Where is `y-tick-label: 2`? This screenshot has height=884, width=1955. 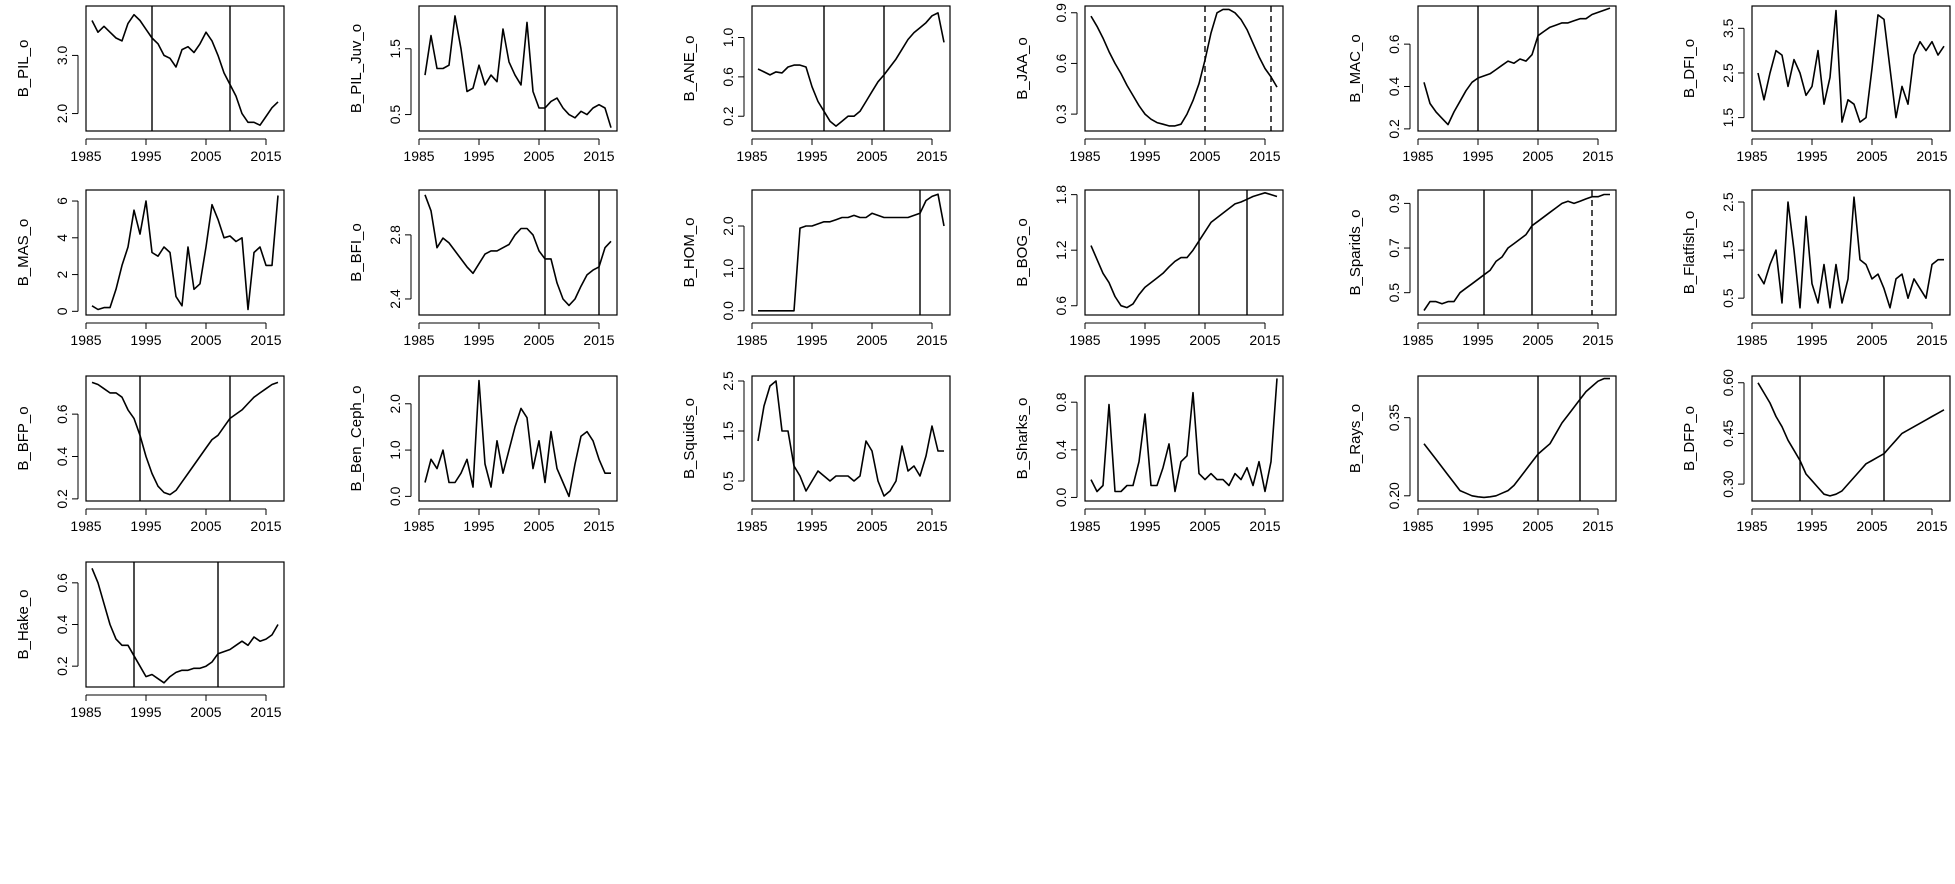 y-tick-label: 2 is located at coordinates (62, 274).